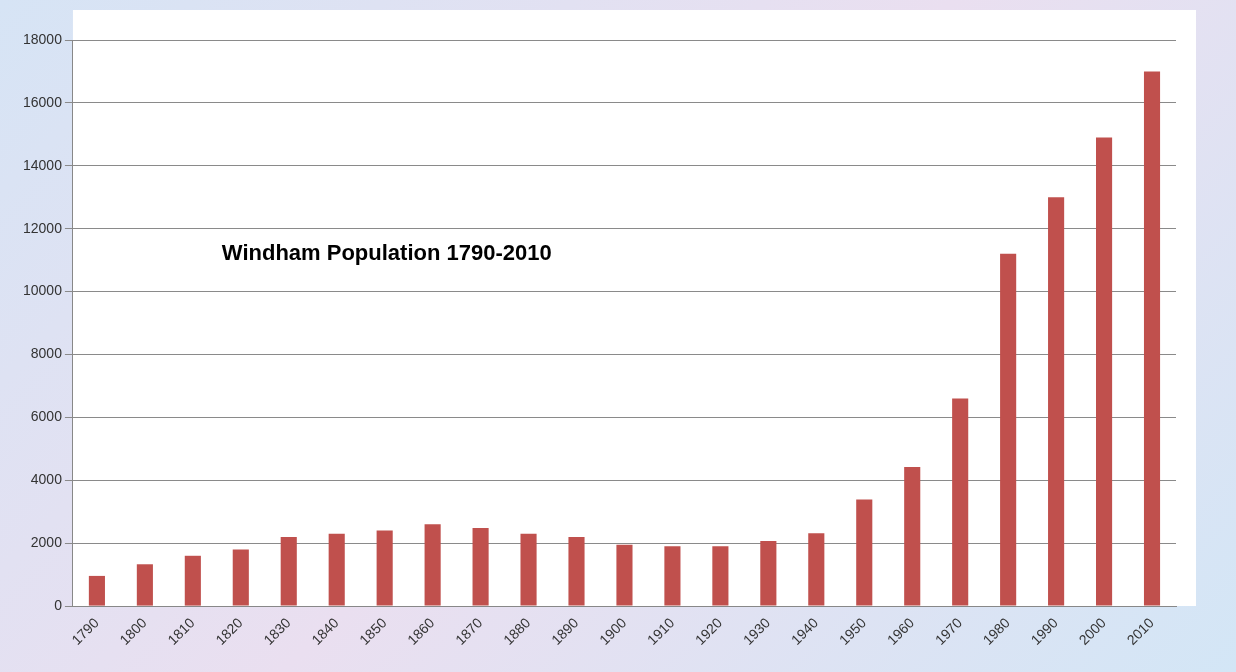 This screenshot has width=1236, height=672. I want to click on y-tick-label: 2000, so click(46, 542).